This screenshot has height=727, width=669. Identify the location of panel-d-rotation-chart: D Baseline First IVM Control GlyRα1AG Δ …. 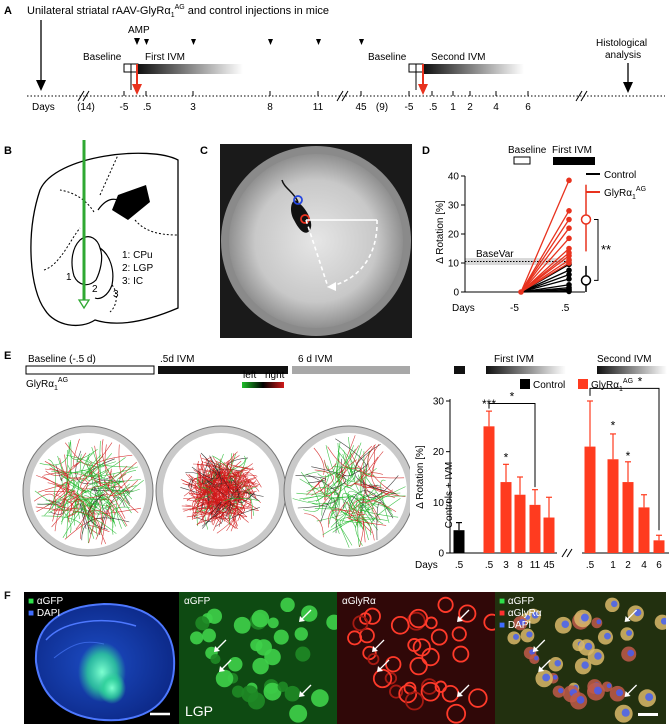
(534, 229).